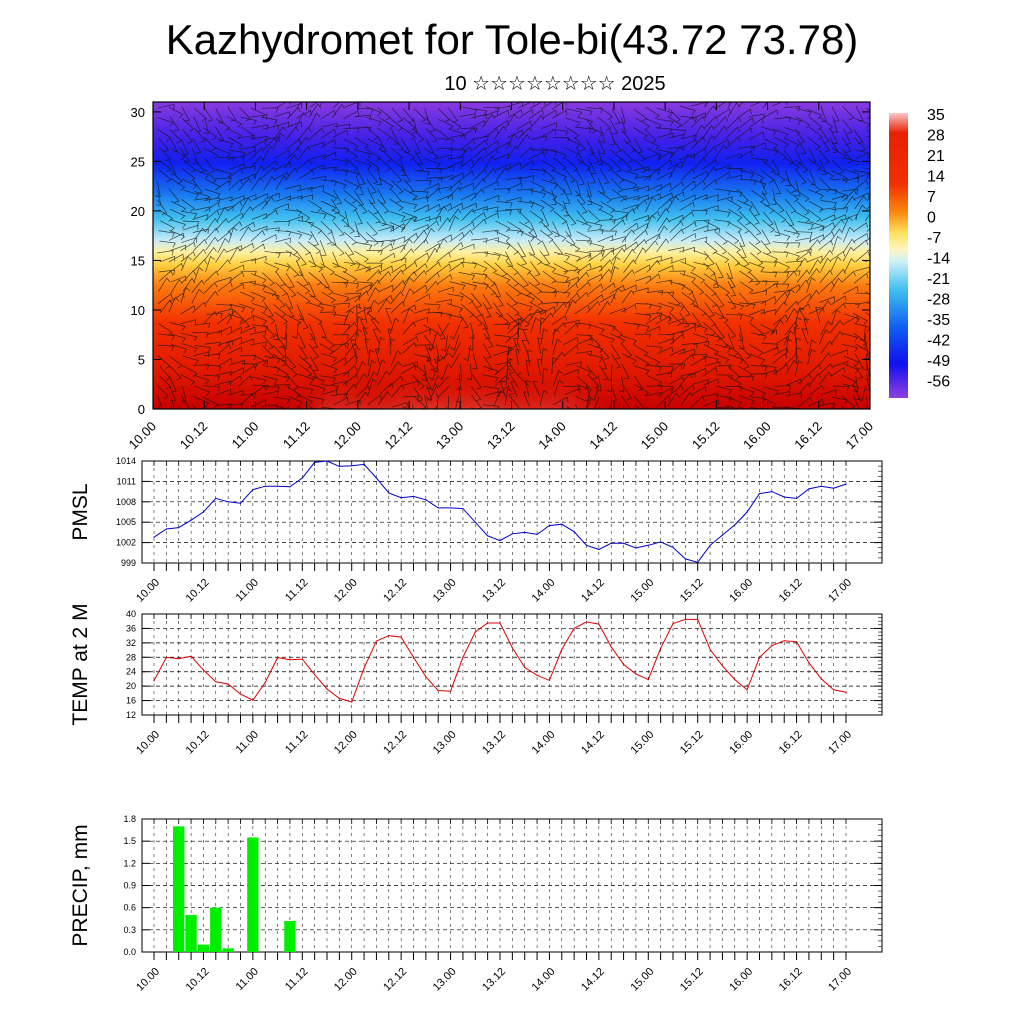 Image resolution: width=1024 pixels, height=1024 pixels. I want to click on series-line, so click(500, 660).